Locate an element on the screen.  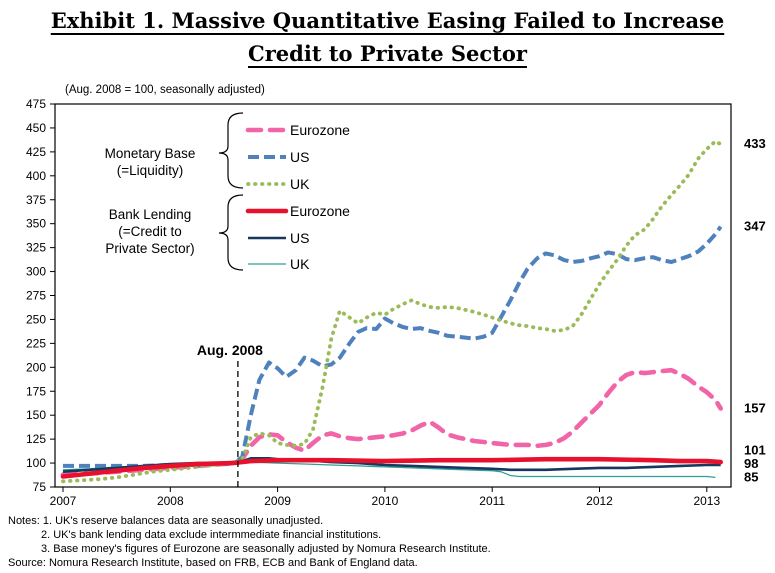
brace-bank-lending is located at coordinates (231, 232).